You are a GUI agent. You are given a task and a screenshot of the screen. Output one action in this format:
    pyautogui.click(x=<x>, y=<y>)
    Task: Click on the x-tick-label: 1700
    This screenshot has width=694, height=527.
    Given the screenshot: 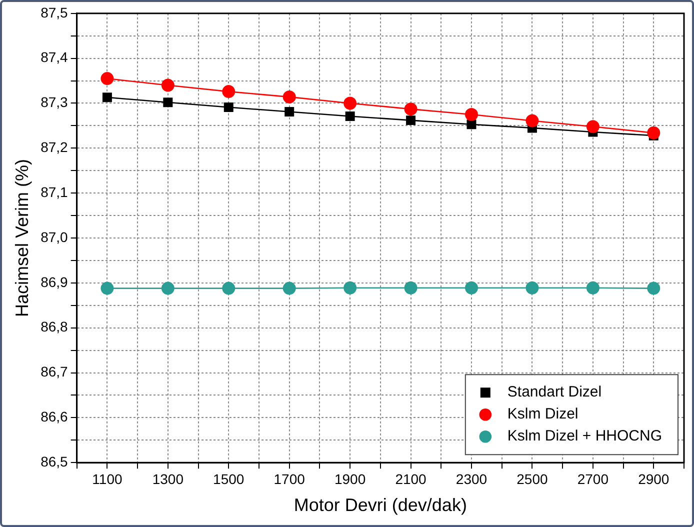 What is the action you would take?
    pyautogui.click(x=290, y=478)
    